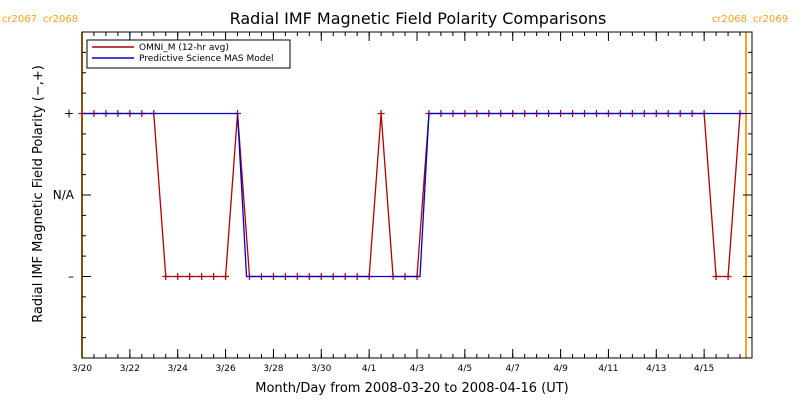 This screenshot has height=400, width=800. Describe the element at coordinates (225, 369) in the screenshot. I see `x-tick-label: 3/26` at that location.